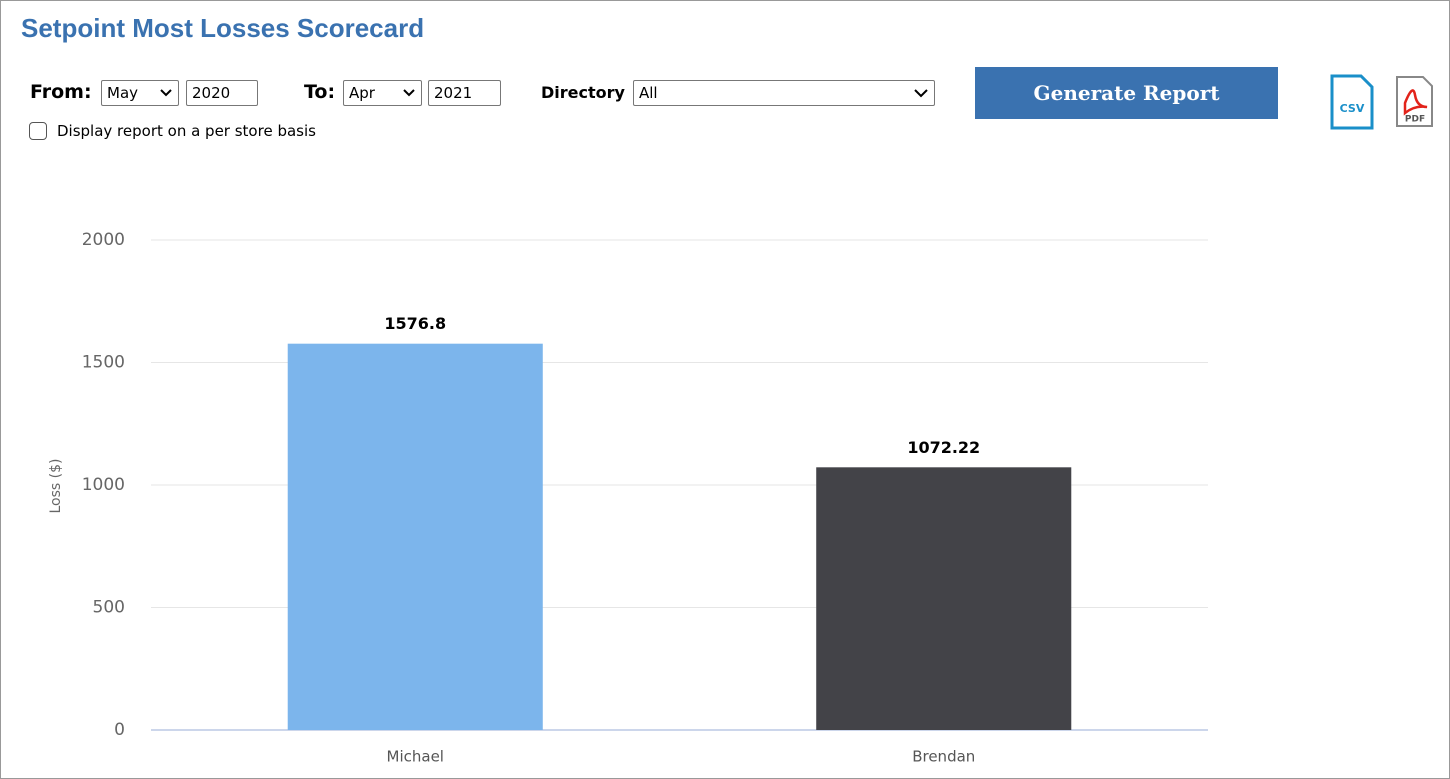 Image resolution: width=1450 pixels, height=779 pixels. I want to click on to-month-select: Apr, so click(382, 93).